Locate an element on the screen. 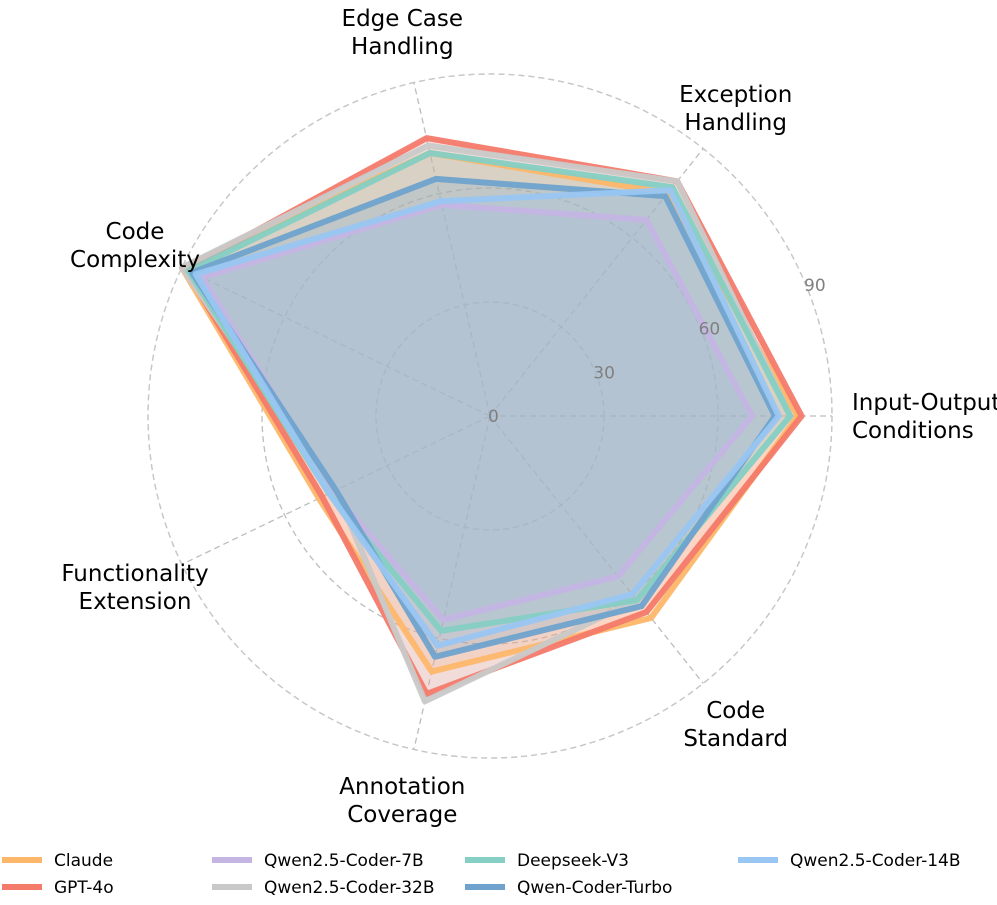 This screenshot has height=905, width=997. axis-label-6-line-1: Standard is located at coordinates (735, 739).